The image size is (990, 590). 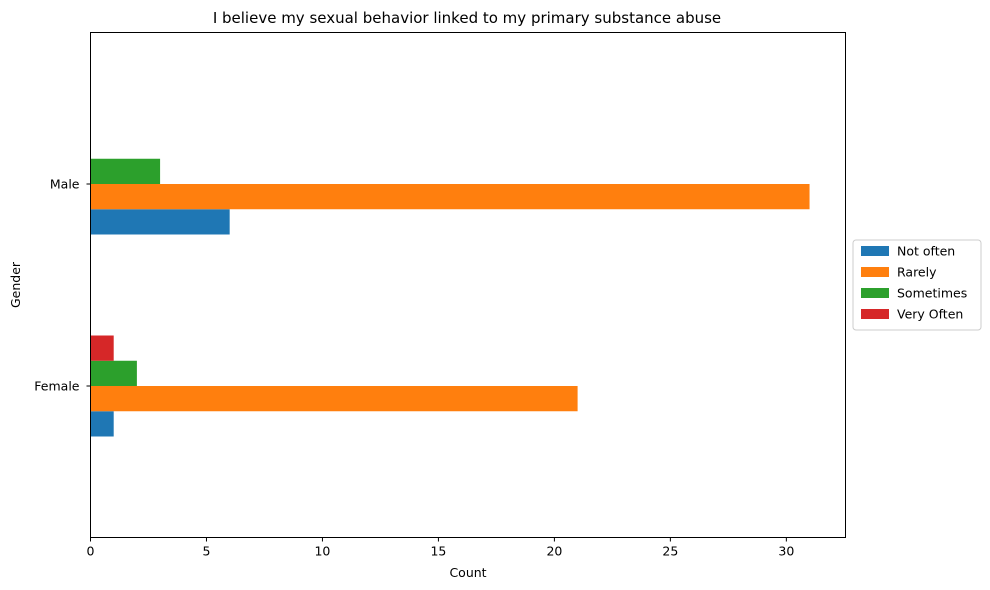 I want to click on bar-female-sometimes, so click(x=113, y=373).